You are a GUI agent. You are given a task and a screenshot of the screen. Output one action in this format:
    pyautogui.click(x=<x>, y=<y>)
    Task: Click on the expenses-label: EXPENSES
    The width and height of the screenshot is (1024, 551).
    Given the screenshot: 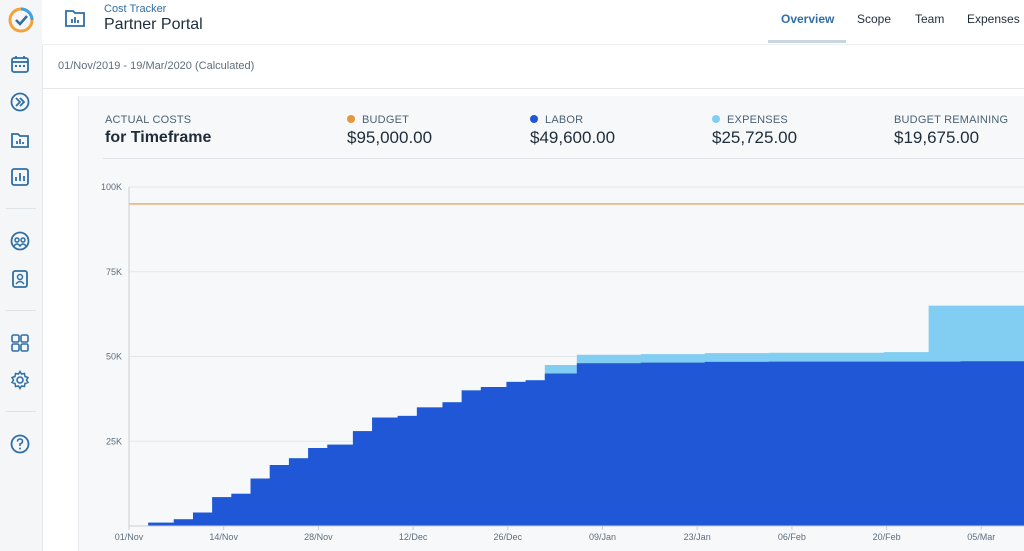 What is the action you would take?
    pyautogui.click(x=757, y=120)
    